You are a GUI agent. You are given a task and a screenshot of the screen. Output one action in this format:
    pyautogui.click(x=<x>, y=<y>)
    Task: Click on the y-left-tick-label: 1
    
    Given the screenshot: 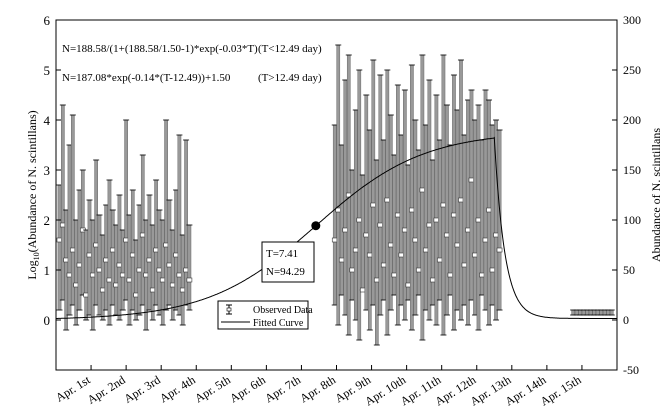 What is the action you would take?
    pyautogui.click(x=47, y=270)
    